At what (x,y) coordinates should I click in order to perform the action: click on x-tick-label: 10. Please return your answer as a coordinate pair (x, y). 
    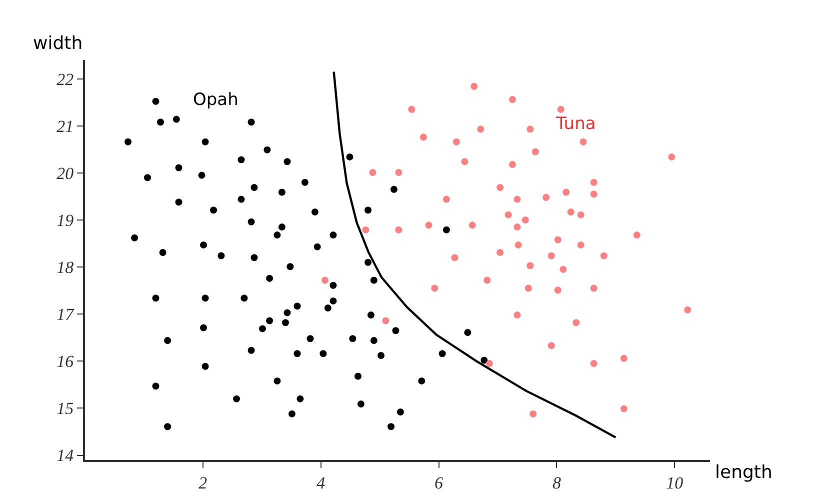
    Looking at the image, I should click on (675, 482).